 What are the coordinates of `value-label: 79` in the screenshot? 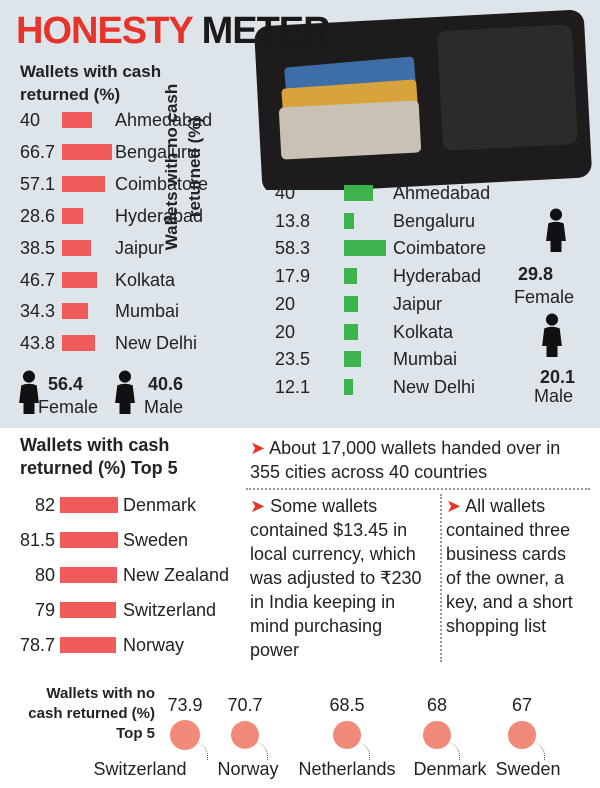 It's located at (44, 610).